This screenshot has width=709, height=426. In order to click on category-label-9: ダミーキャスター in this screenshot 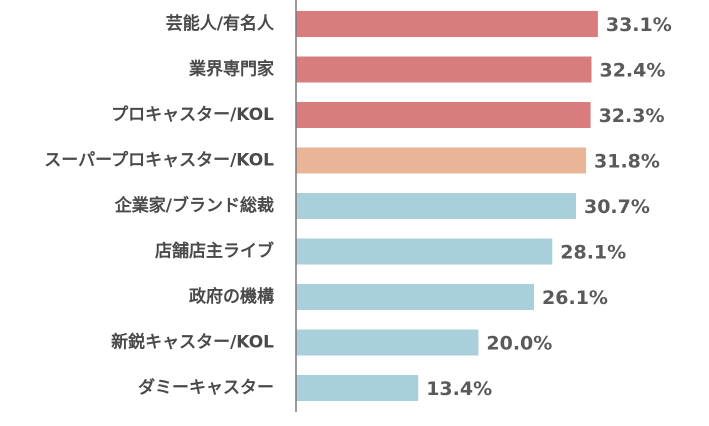, I will do `click(206, 387)`.